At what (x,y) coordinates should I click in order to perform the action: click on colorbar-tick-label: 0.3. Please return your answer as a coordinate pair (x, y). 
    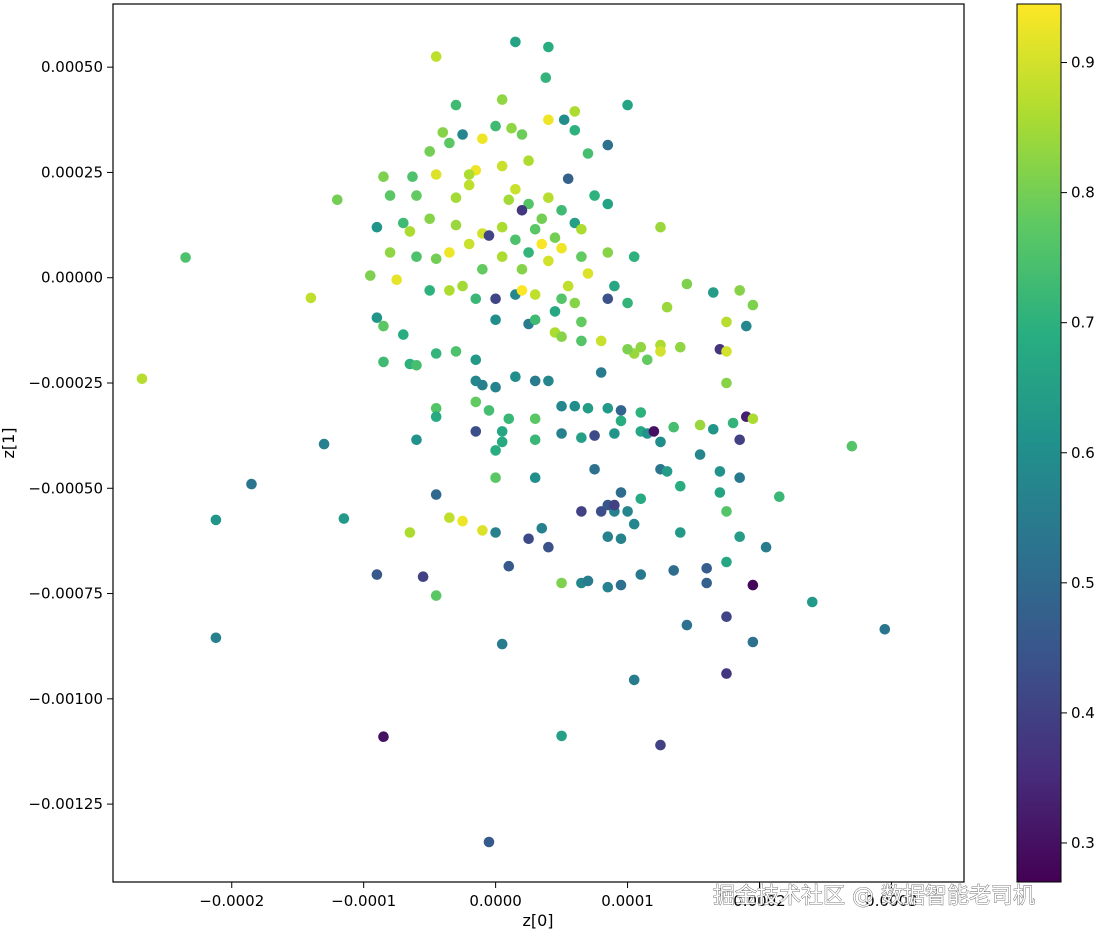
    Looking at the image, I should click on (1083, 843).